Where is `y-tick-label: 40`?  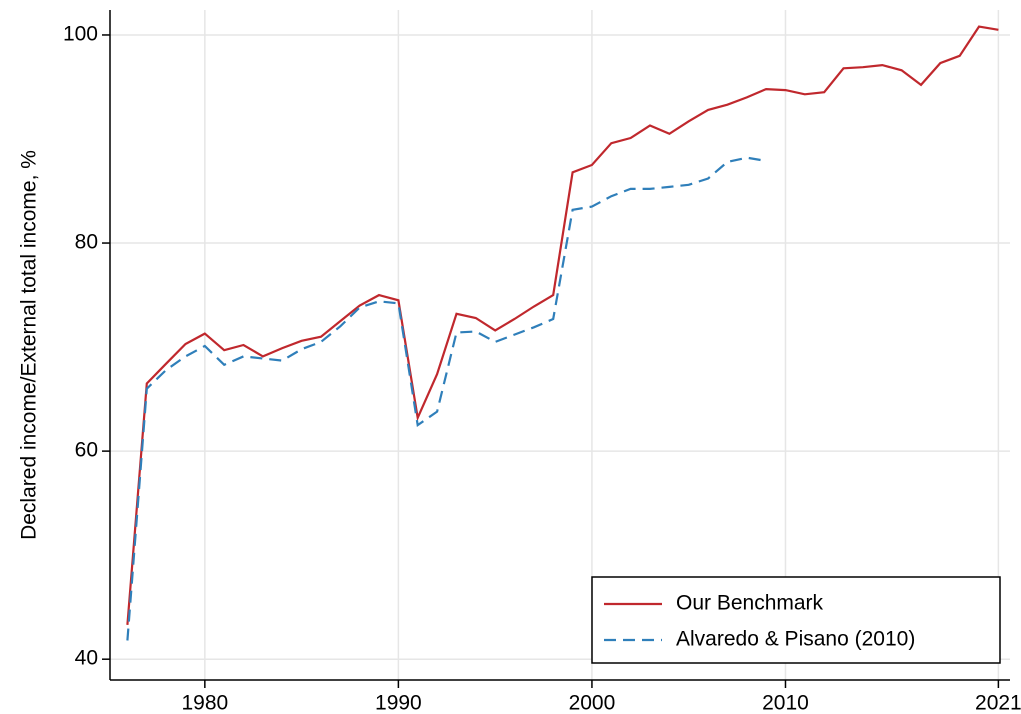 y-tick-label: 40 is located at coordinates (86, 658).